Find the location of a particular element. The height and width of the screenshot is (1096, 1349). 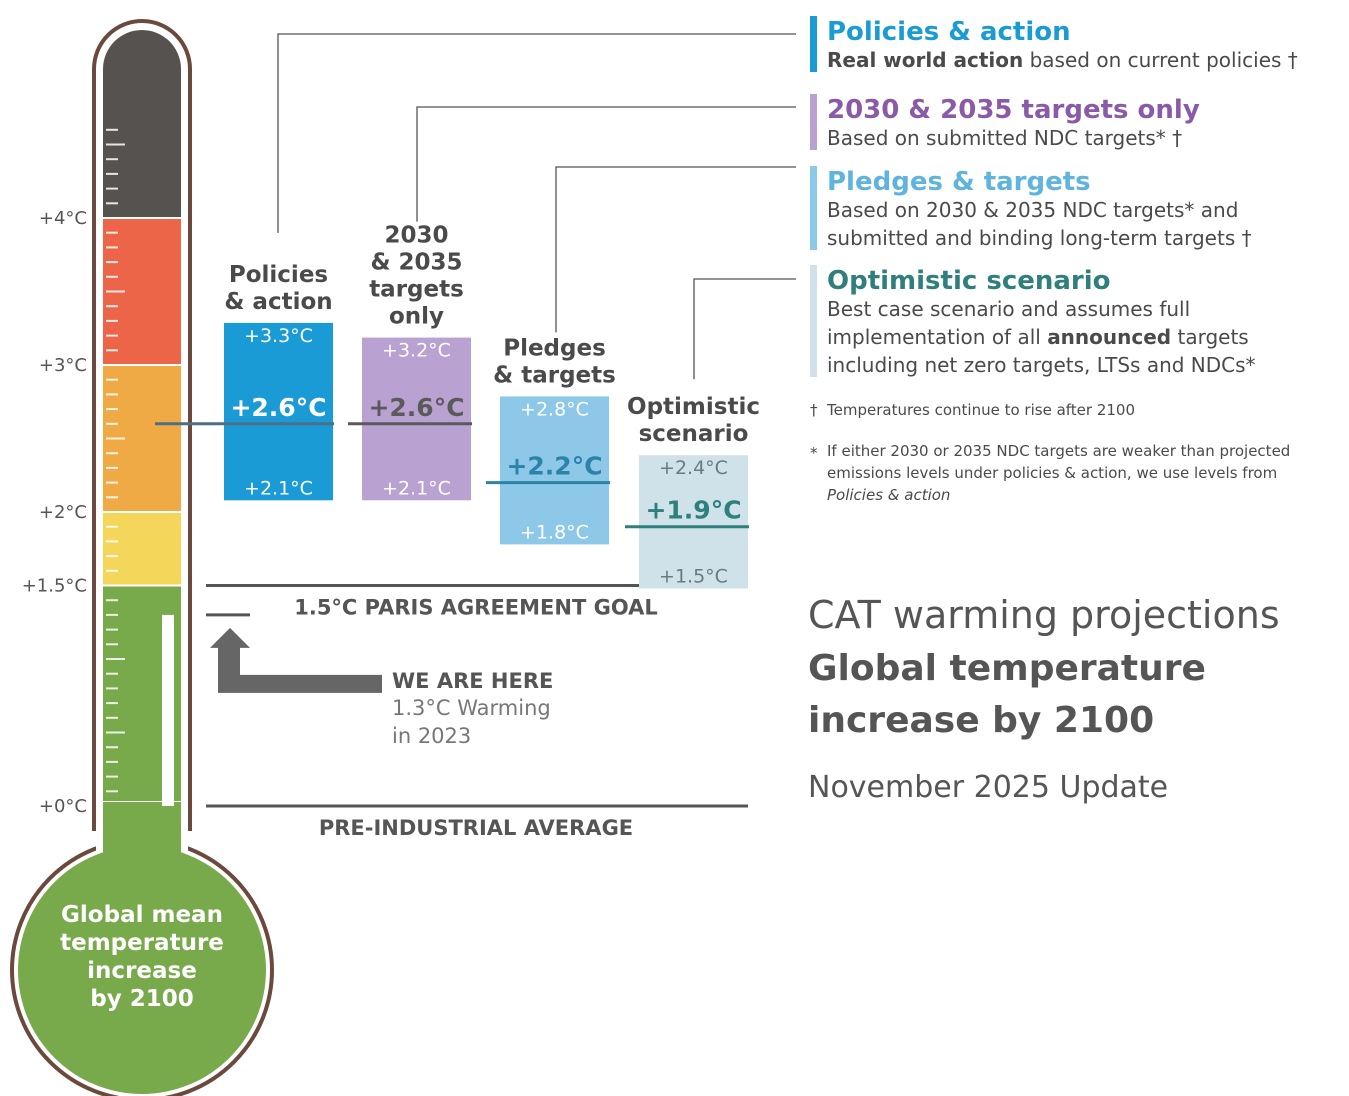

central-estimate-label: +2.6°C is located at coordinates (416, 407).